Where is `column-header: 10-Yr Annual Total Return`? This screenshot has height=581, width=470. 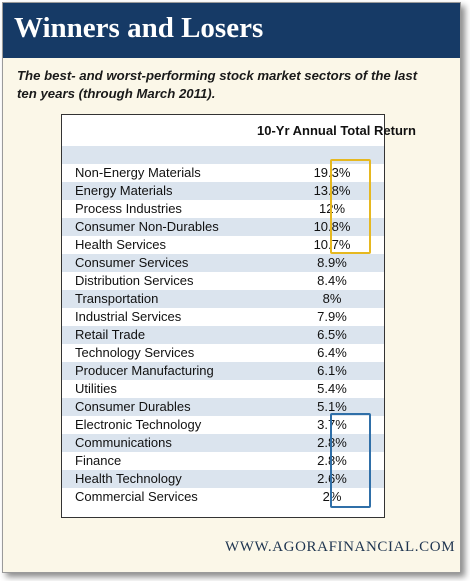
column-header: 10-Yr Annual Total Return is located at coordinates (336, 130).